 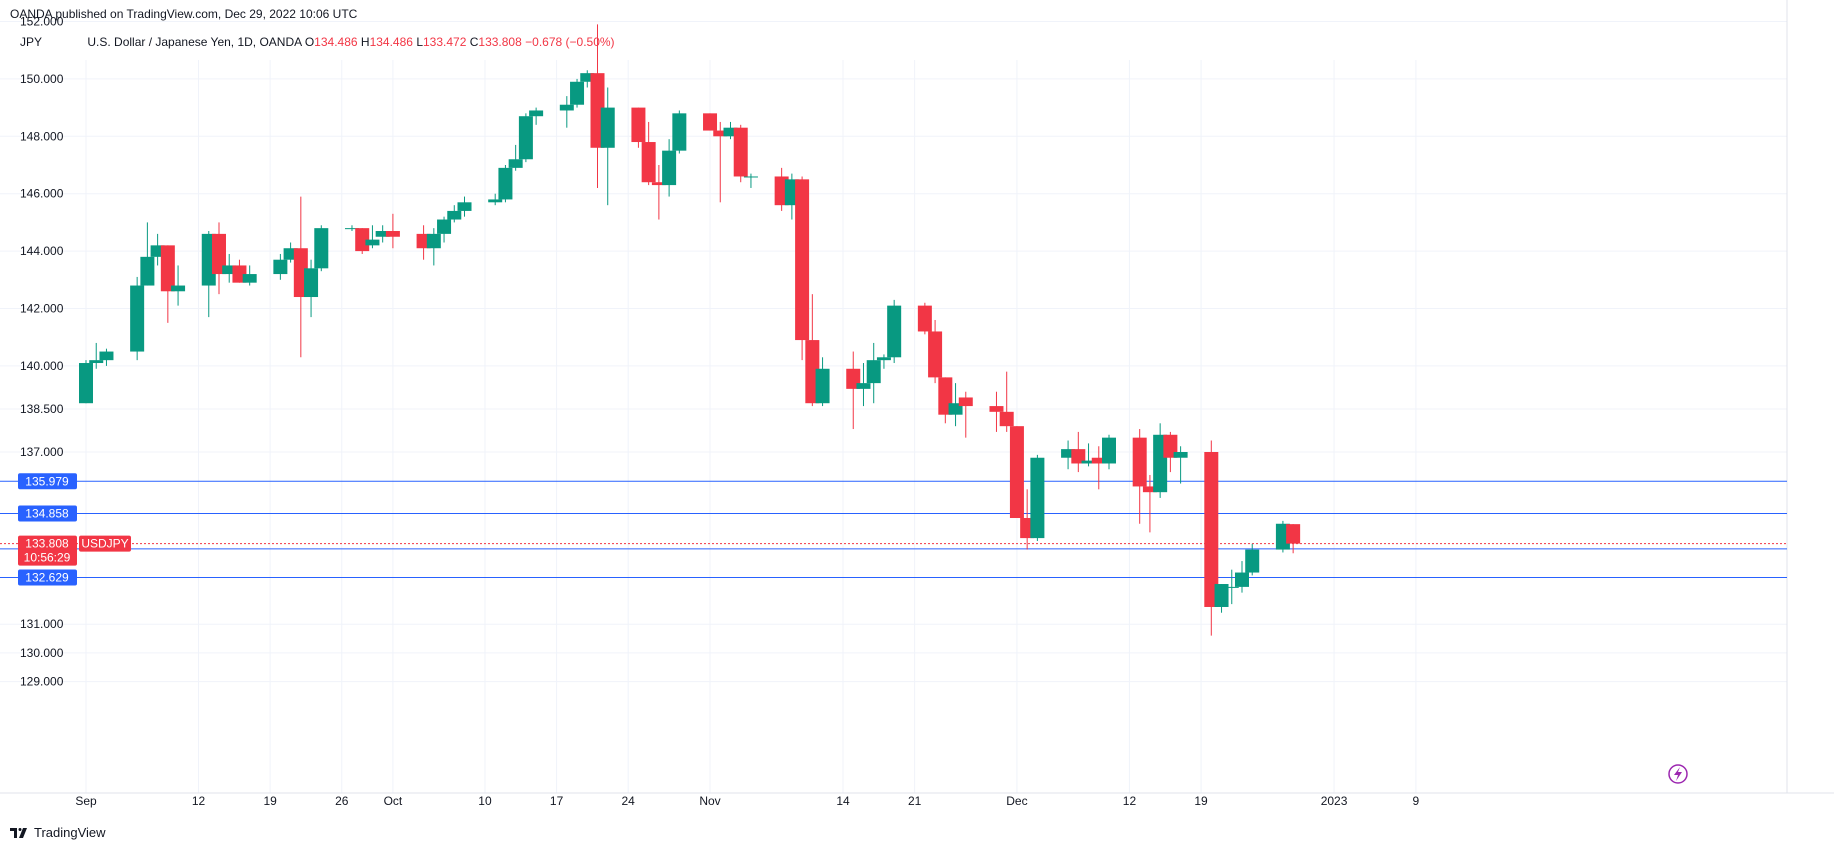 What do you see at coordinates (270, 801) in the screenshot?
I see `x-tick-label: 19` at bounding box center [270, 801].